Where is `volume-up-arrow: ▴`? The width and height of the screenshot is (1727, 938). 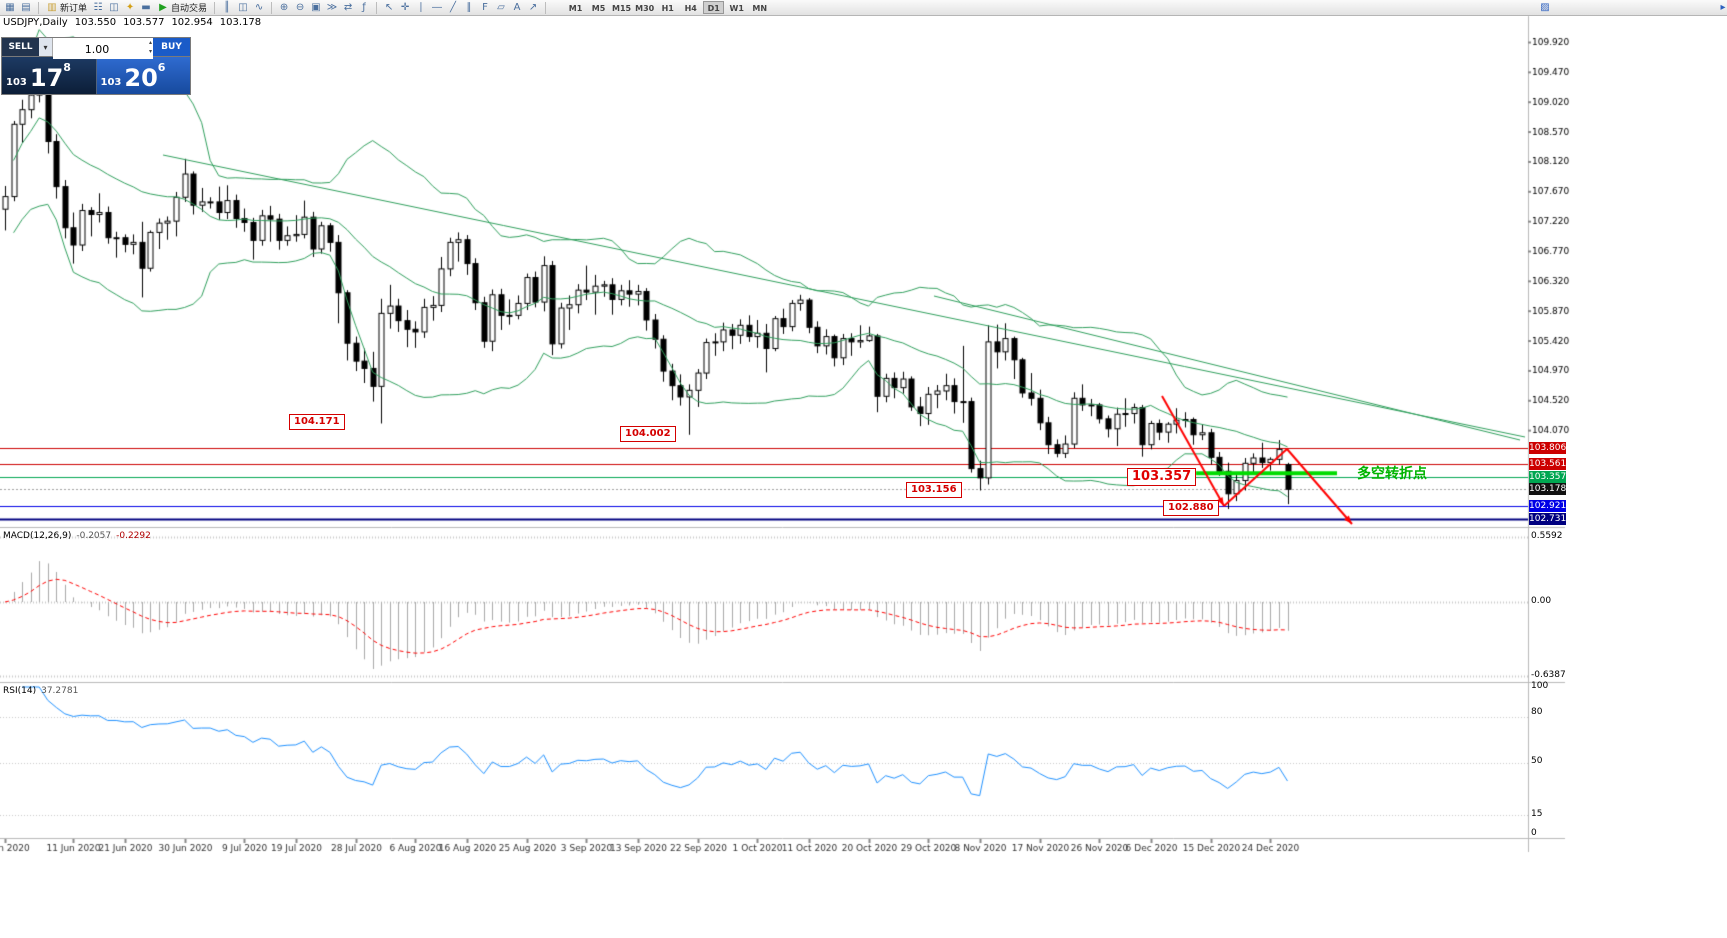
volume-up-arrow: ▴ is located at coordinates (150, 42).